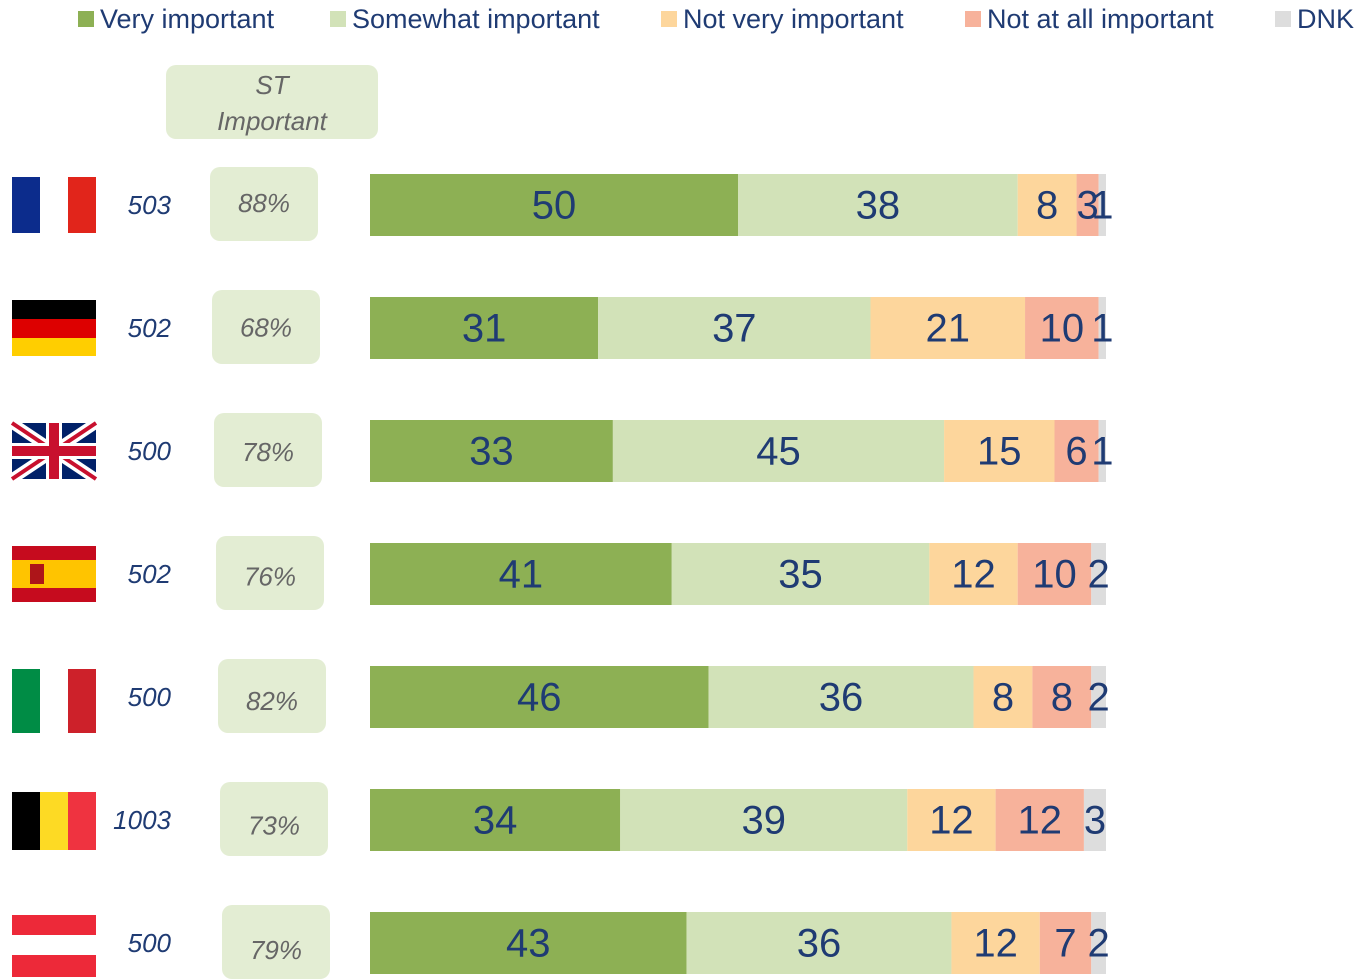  I want to click on data-label: 38, so click(878, 206).